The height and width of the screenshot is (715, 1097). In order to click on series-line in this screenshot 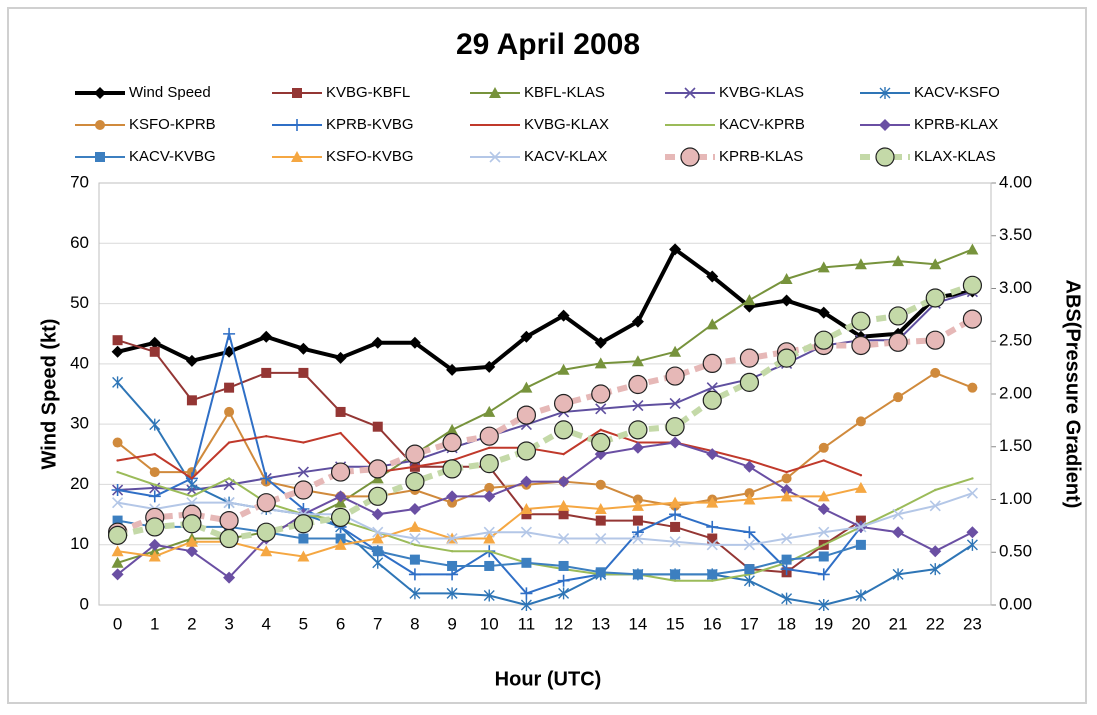, I will do `click(545, 309)`.